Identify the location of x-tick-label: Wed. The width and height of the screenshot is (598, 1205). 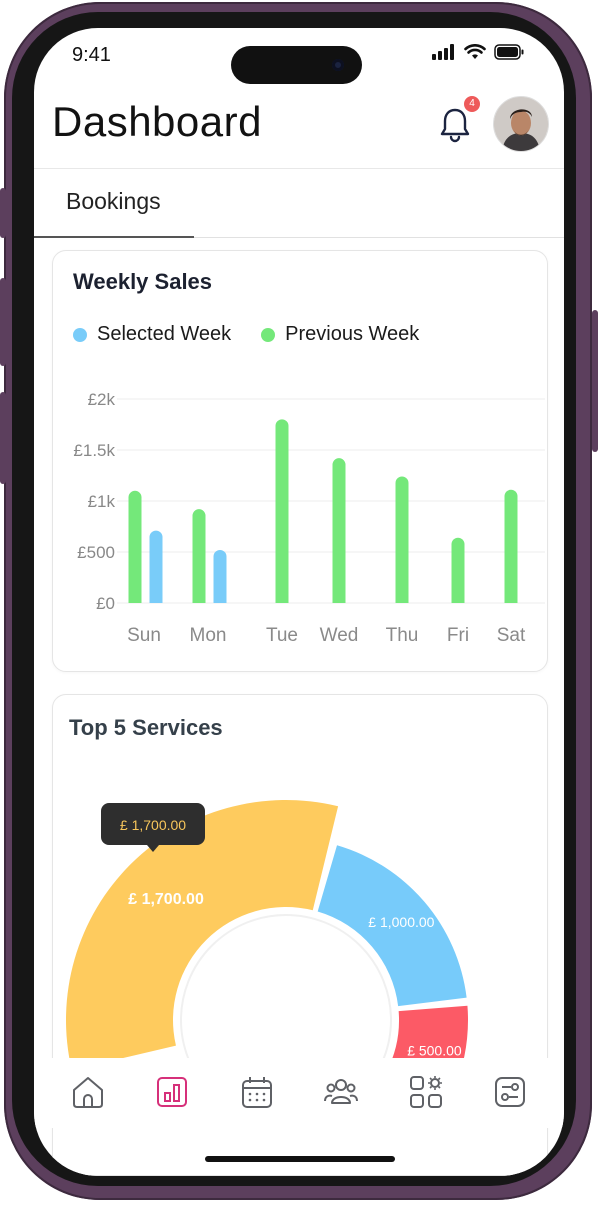
(339, 635).